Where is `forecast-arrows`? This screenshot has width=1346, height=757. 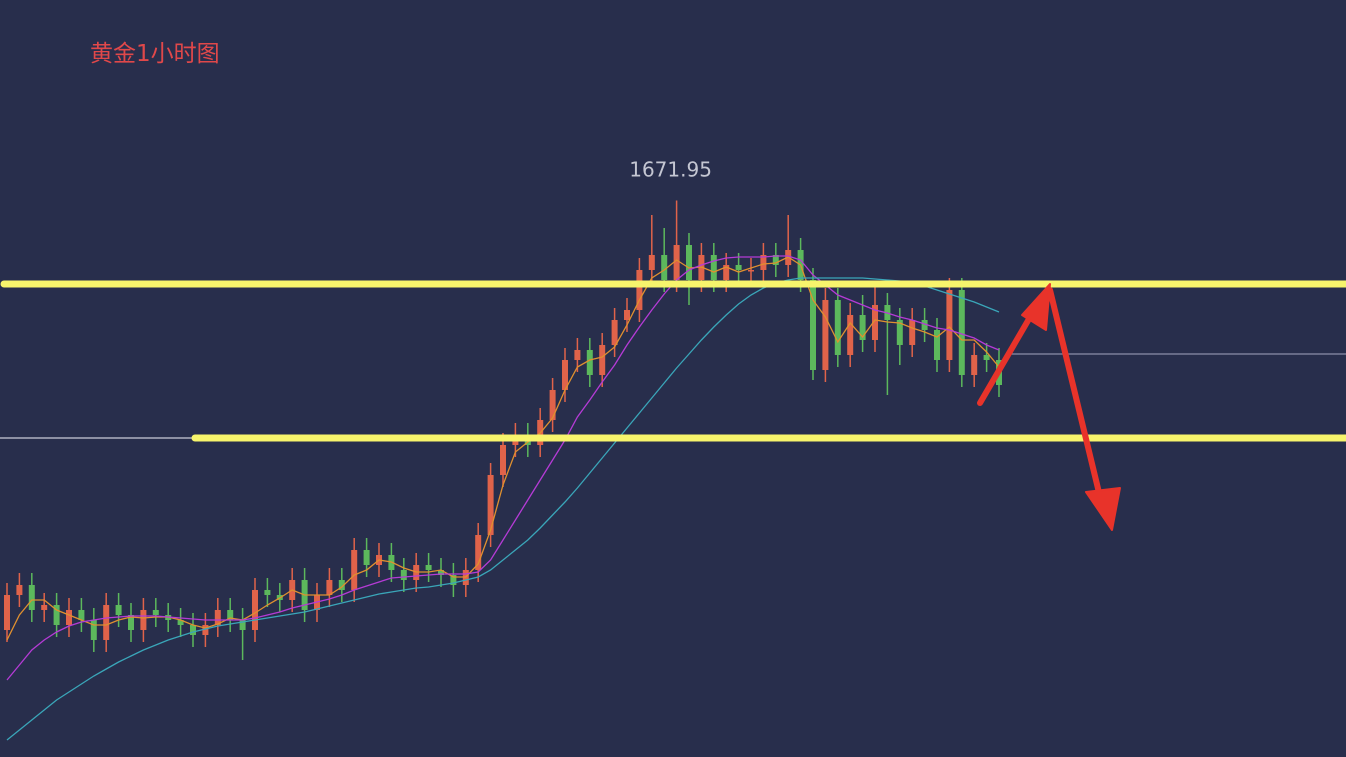 forecast-arrows is located at coordinates (1049, 407).